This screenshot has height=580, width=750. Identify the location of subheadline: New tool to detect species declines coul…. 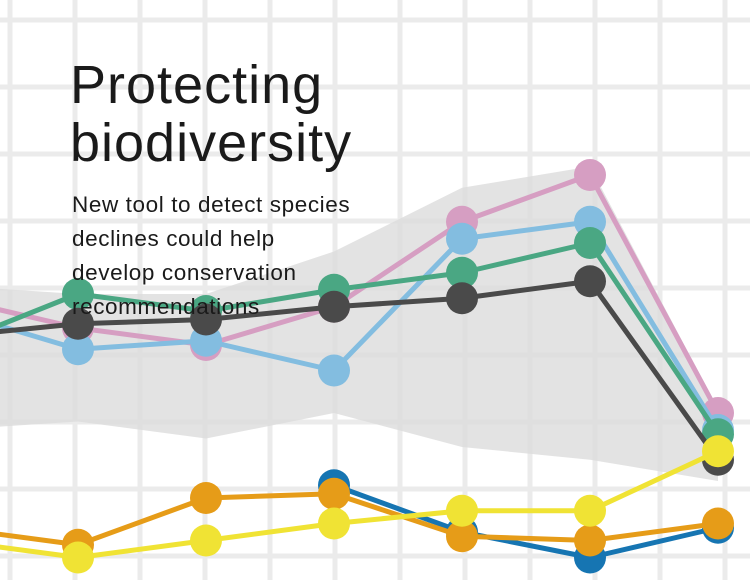
(262, 256).